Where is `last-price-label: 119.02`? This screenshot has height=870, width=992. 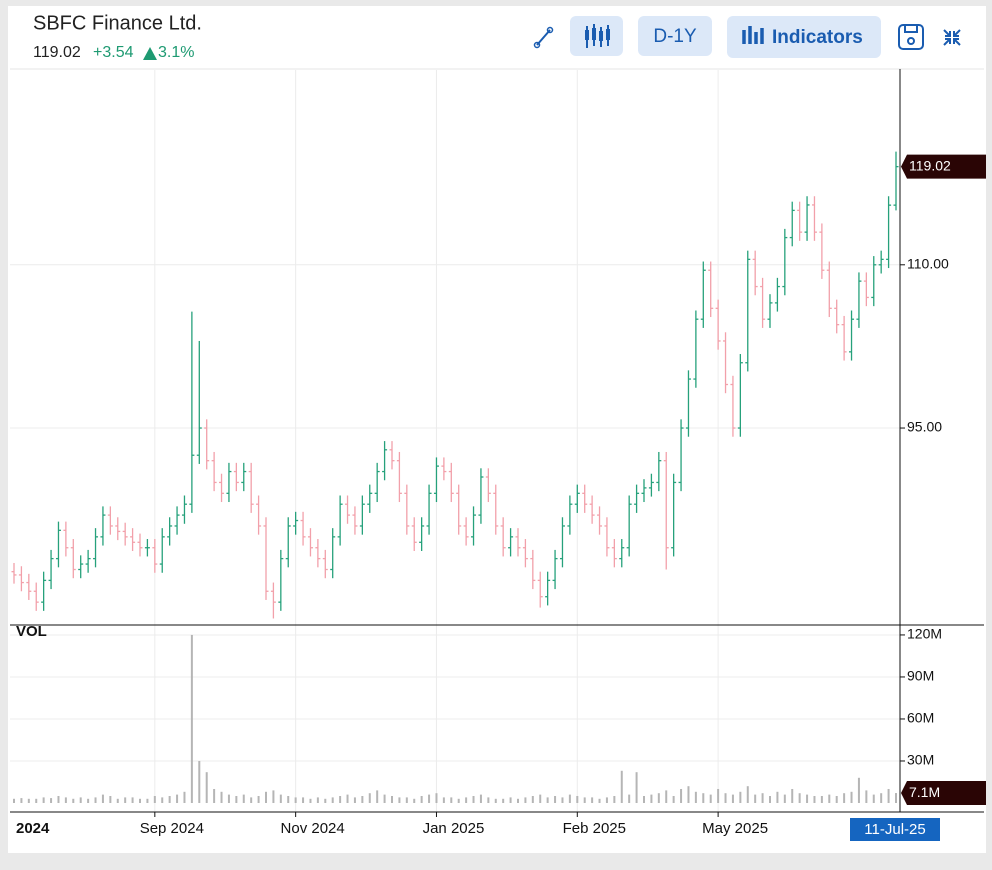
last-price-label: 119.02 is located at coordinates (930, 165).